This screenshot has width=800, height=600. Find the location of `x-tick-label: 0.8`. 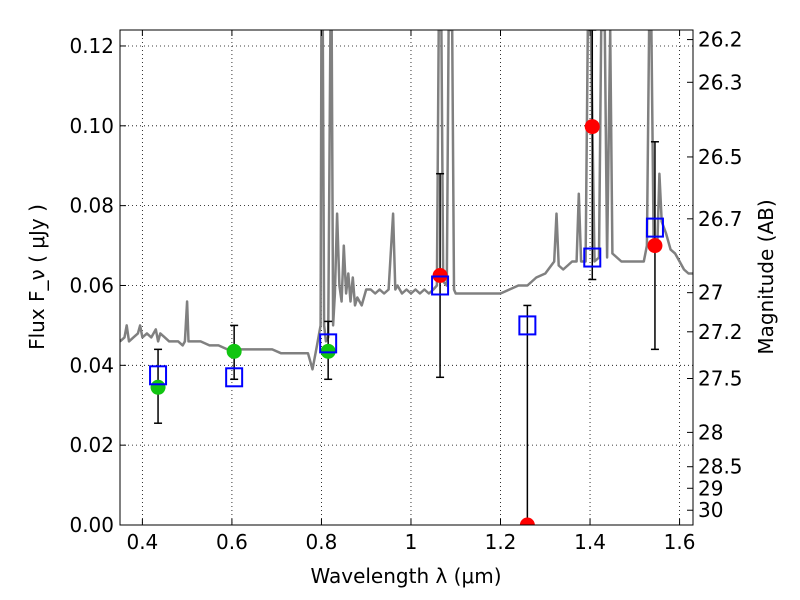

x-tick-label: 0.8 is located at coordinates (322, 542).